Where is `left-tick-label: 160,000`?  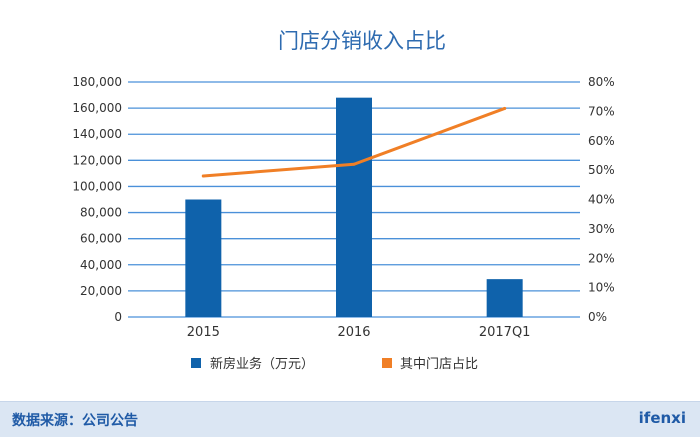
left-tick-label: 160,000 is located at coordinates (97, 108).